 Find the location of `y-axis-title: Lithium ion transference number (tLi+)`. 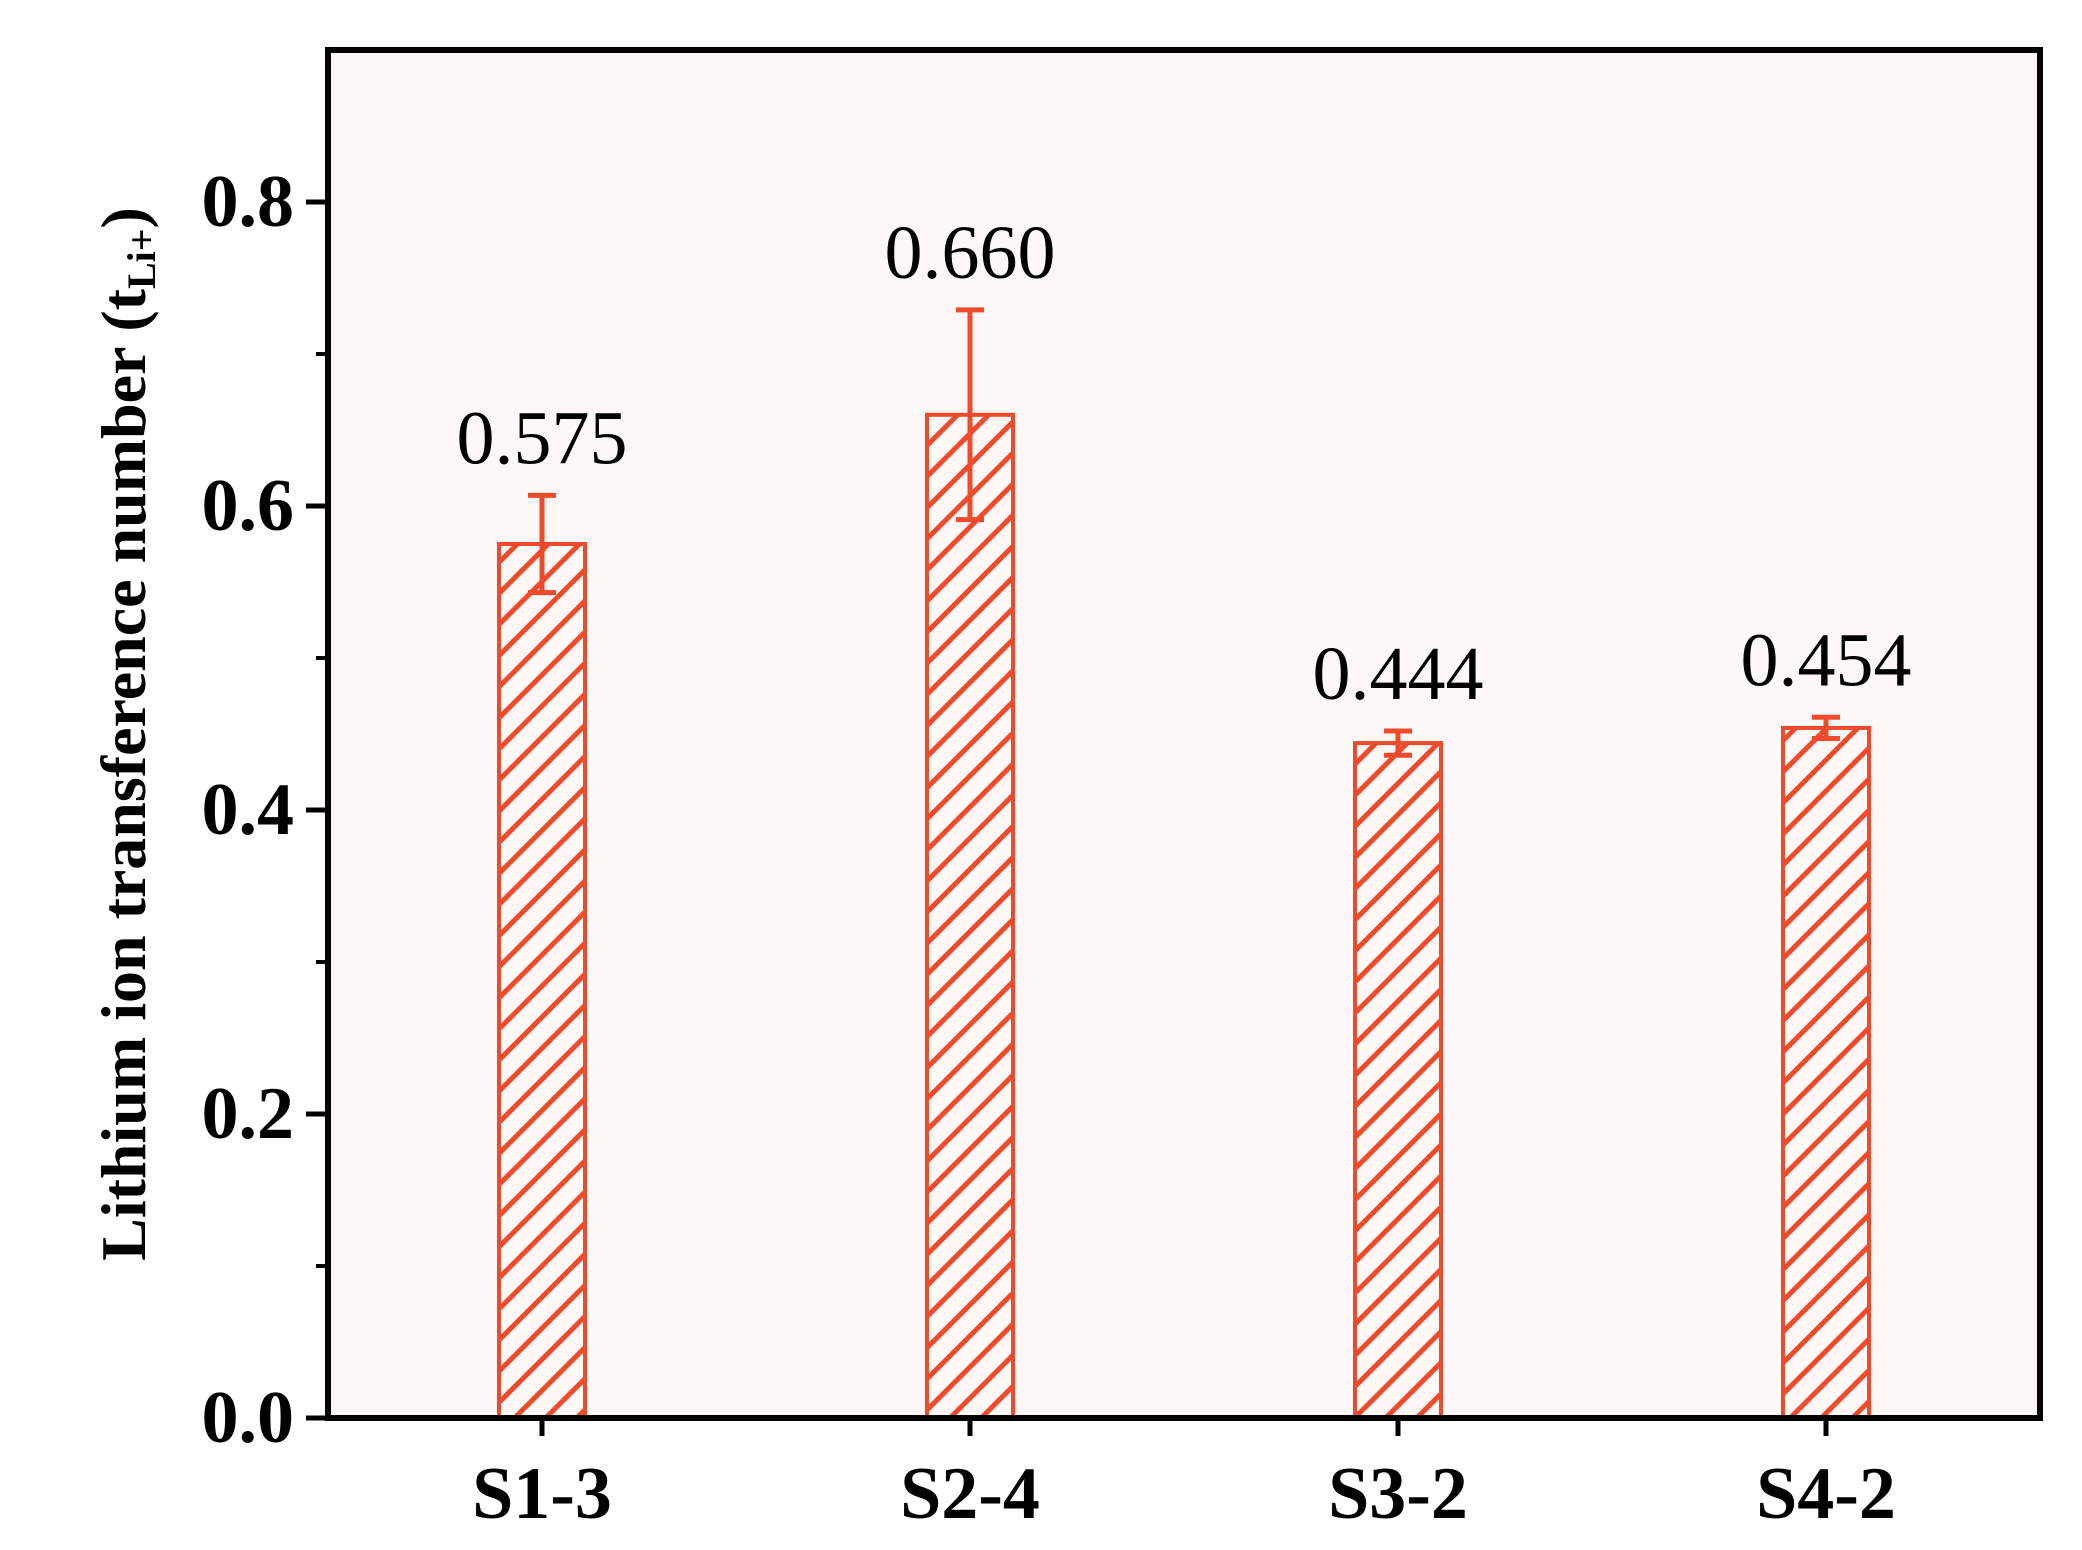

y-axis-title: Lithium ion transference number (tLi+) is located at coordinates (126, 734).